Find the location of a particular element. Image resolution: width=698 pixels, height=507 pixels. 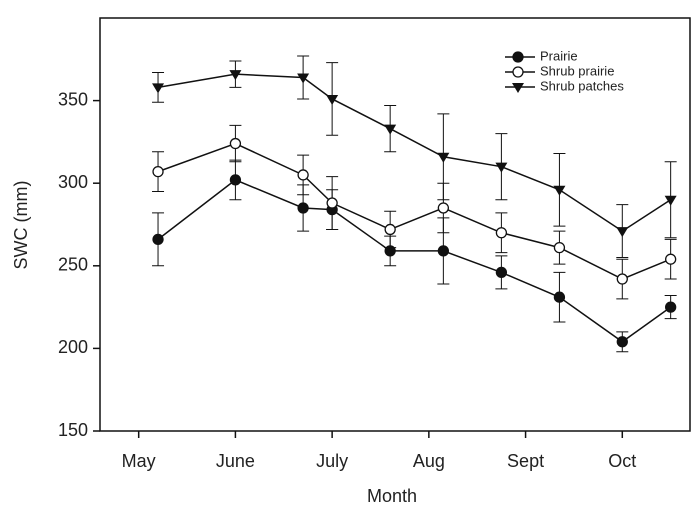

legend-label: Shrub patches is located at coordinates (582, 85).